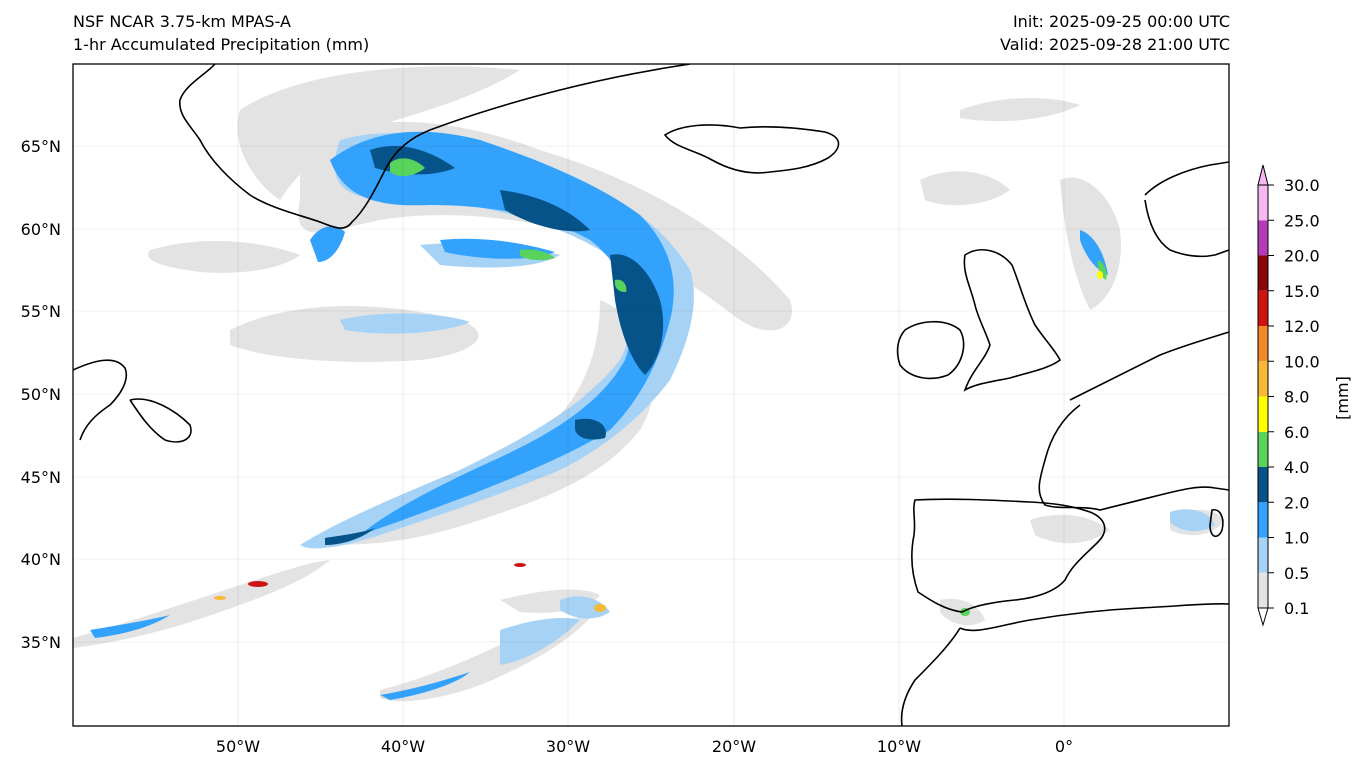 This screenshot has width=1366, height=770. I want to click on lat-label: 35°N, so click(41, 642).